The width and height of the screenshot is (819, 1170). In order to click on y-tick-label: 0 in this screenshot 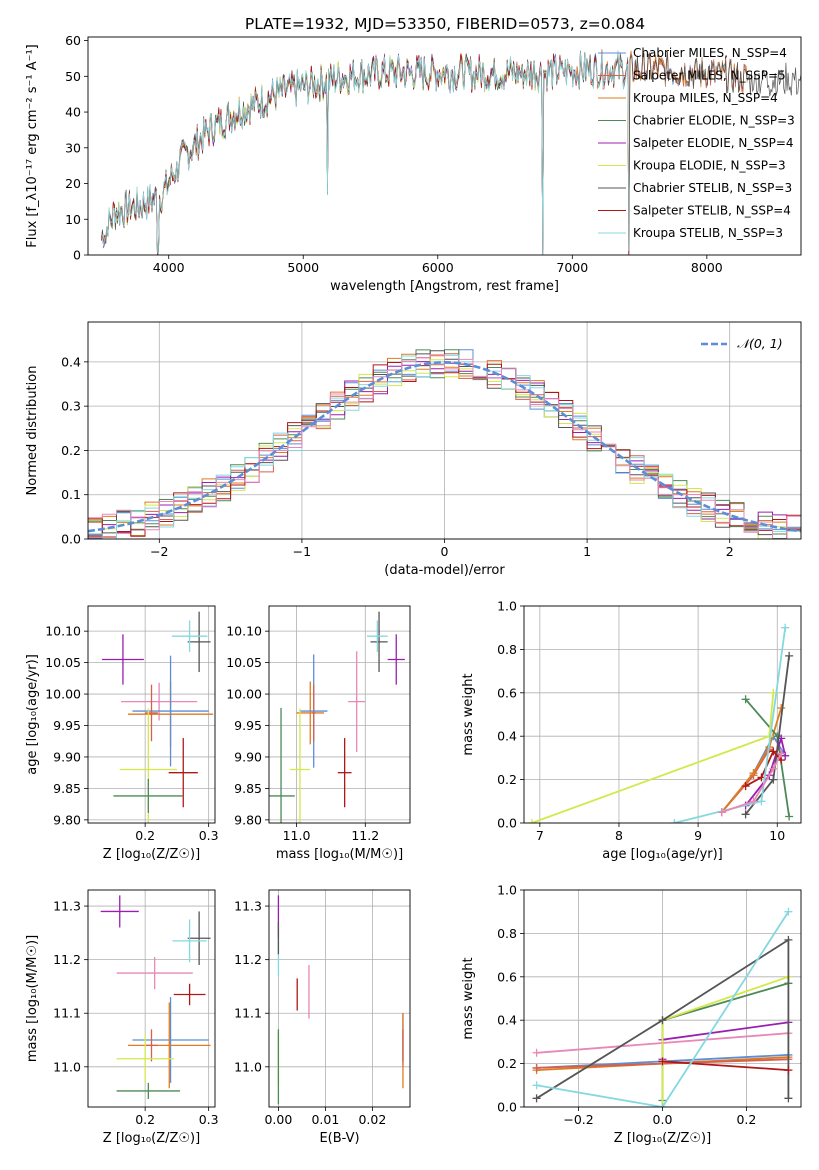, I will do `click(77, 255)`.